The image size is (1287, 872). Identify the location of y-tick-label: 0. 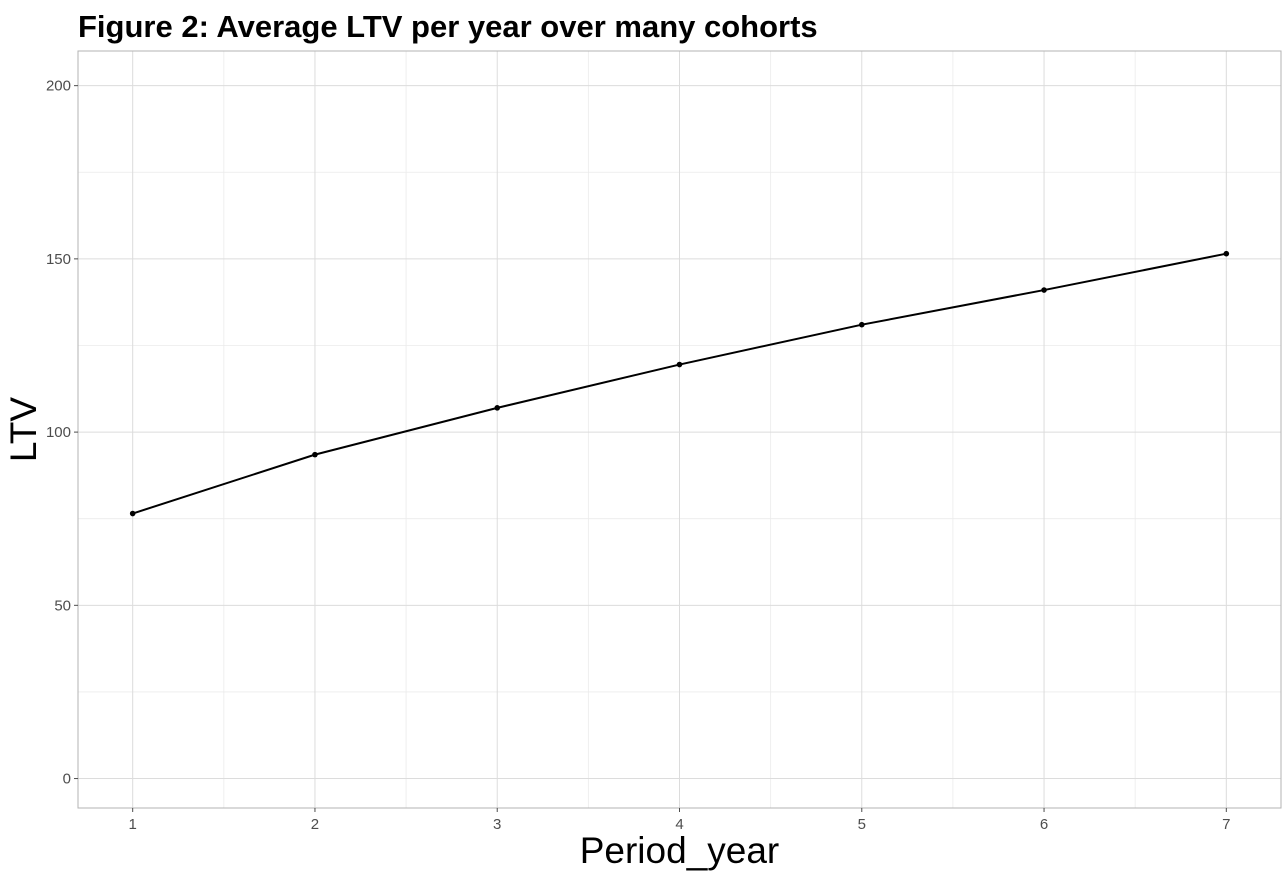
(67, 779).